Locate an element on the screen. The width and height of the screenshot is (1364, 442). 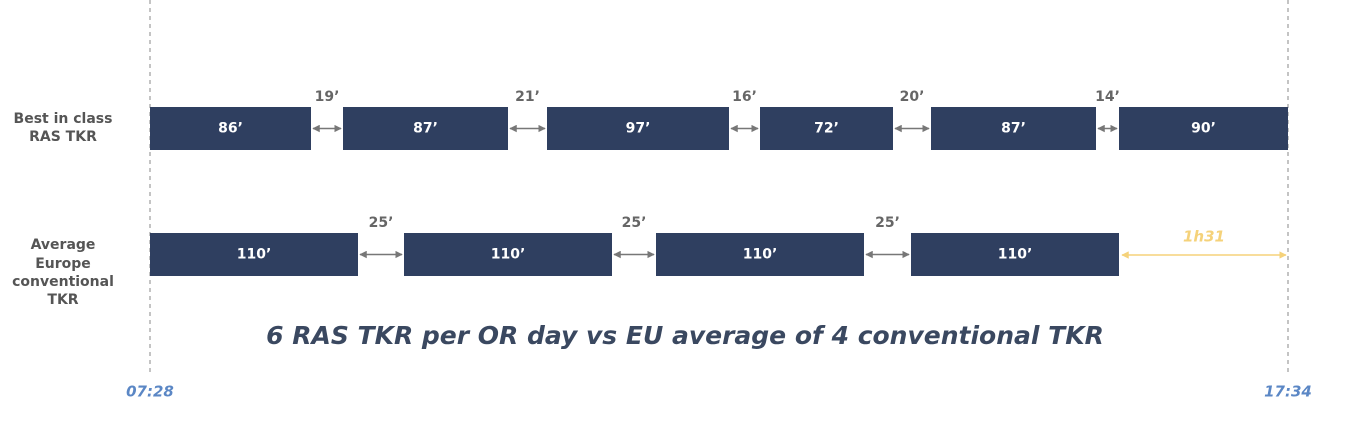
row-label: Best in class is located at coordinates (63, 119).